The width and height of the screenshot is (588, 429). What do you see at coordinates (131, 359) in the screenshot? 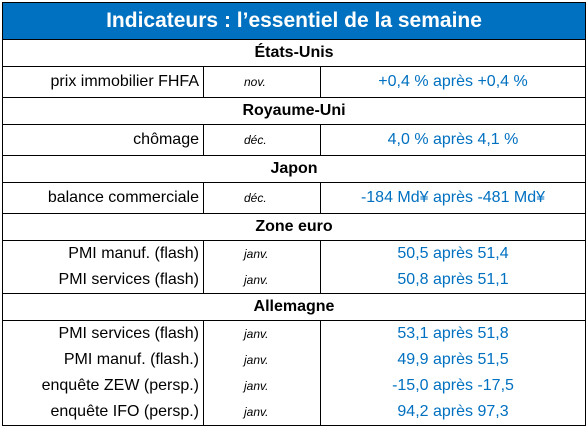
I see `indicator-name: PMI manuf. (flash.)` at bounding box center [131, 359].